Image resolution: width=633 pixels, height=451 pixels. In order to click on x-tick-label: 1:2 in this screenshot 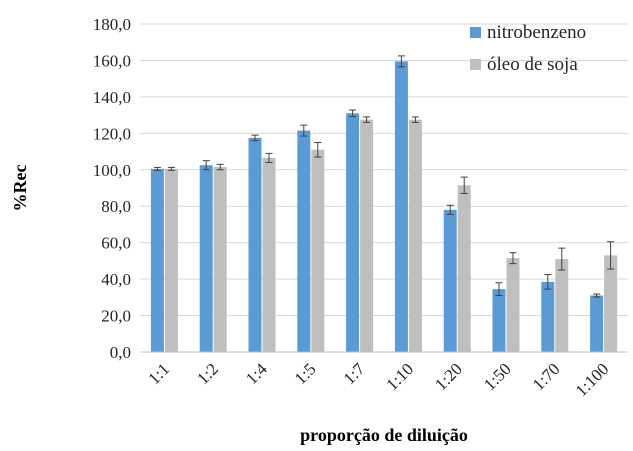, I will do `click(207, 373)`.